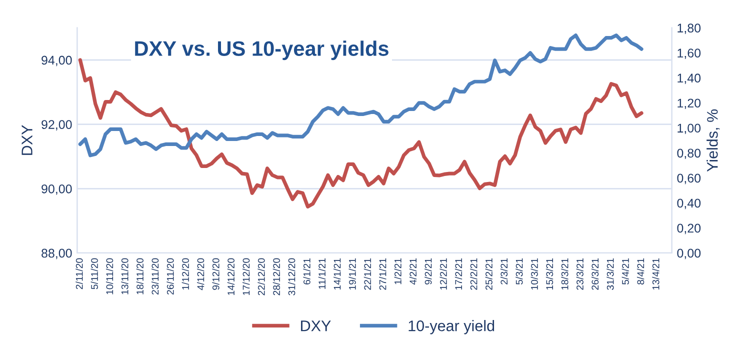 The width and height of the screenshot is (749, 348). Describe the element at coordinates (713, 140) in the screenshot. I see `y2-axis-title: Yields, %` at that location.